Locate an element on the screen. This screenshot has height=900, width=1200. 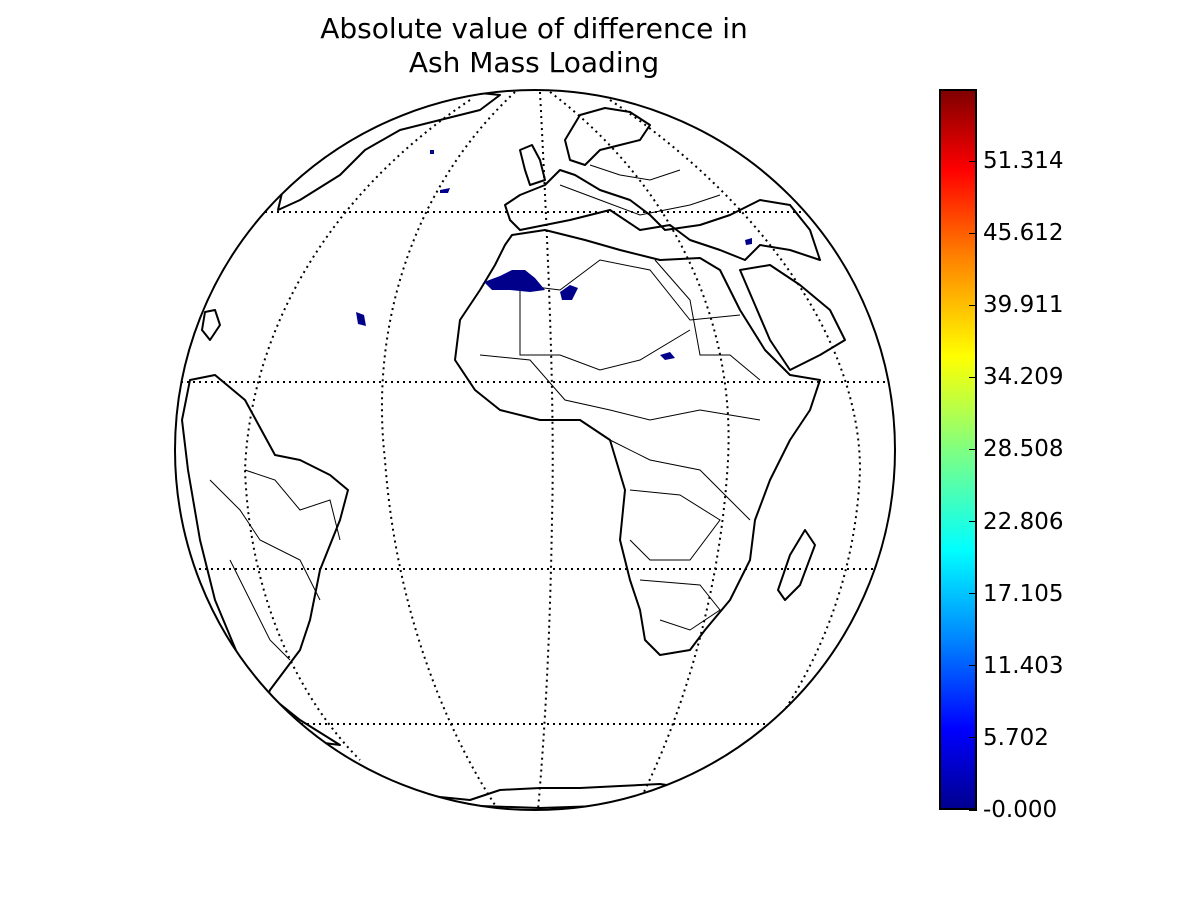
colorbar-tick-label: 51.314 is located at coordinates (1023, 161).